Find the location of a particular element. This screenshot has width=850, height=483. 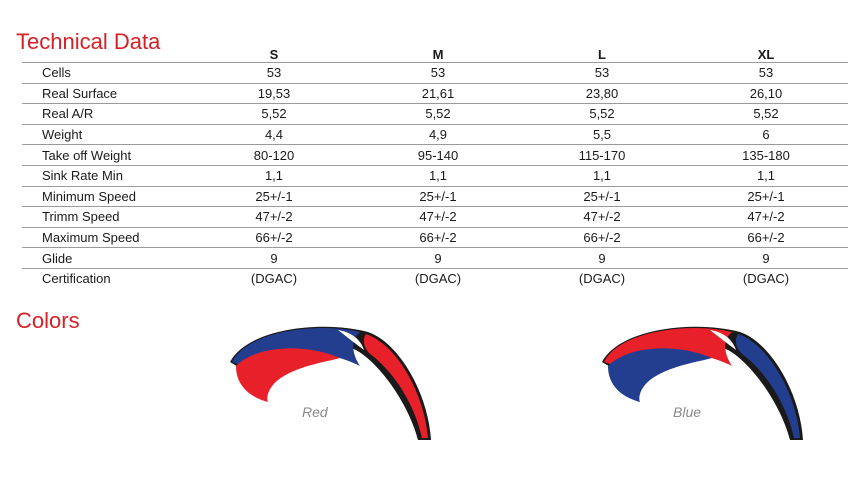

table-row: Sink Rate Min 1,1 1,1 1,1 1,1 is located at coordinates (435, 176).